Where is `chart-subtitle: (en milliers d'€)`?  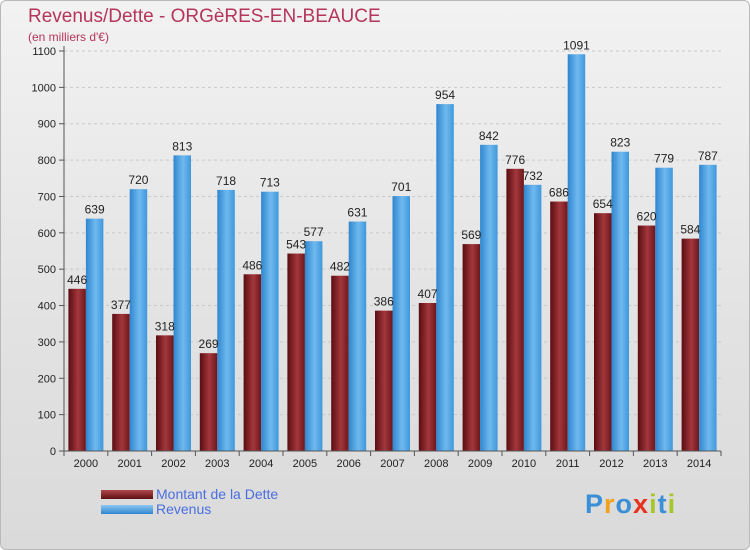 chart-subtitle: (en milliers d'€) is located at coordinates (68, 37).